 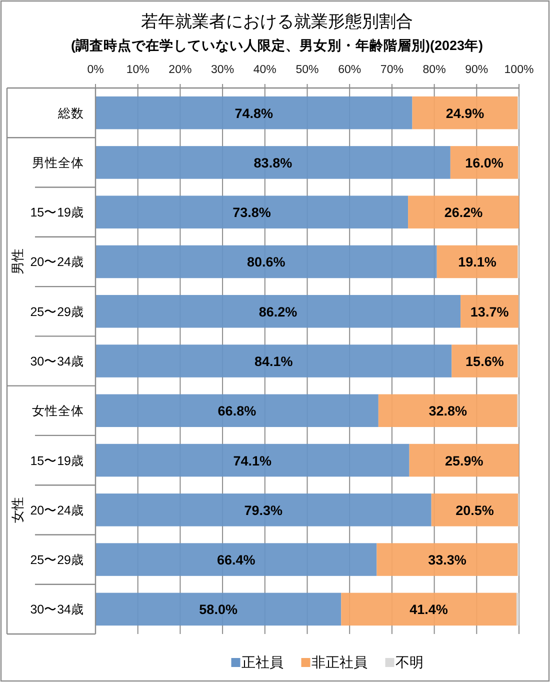 I want to click on x-tick-label: 80%, so click(x=434, y=70).